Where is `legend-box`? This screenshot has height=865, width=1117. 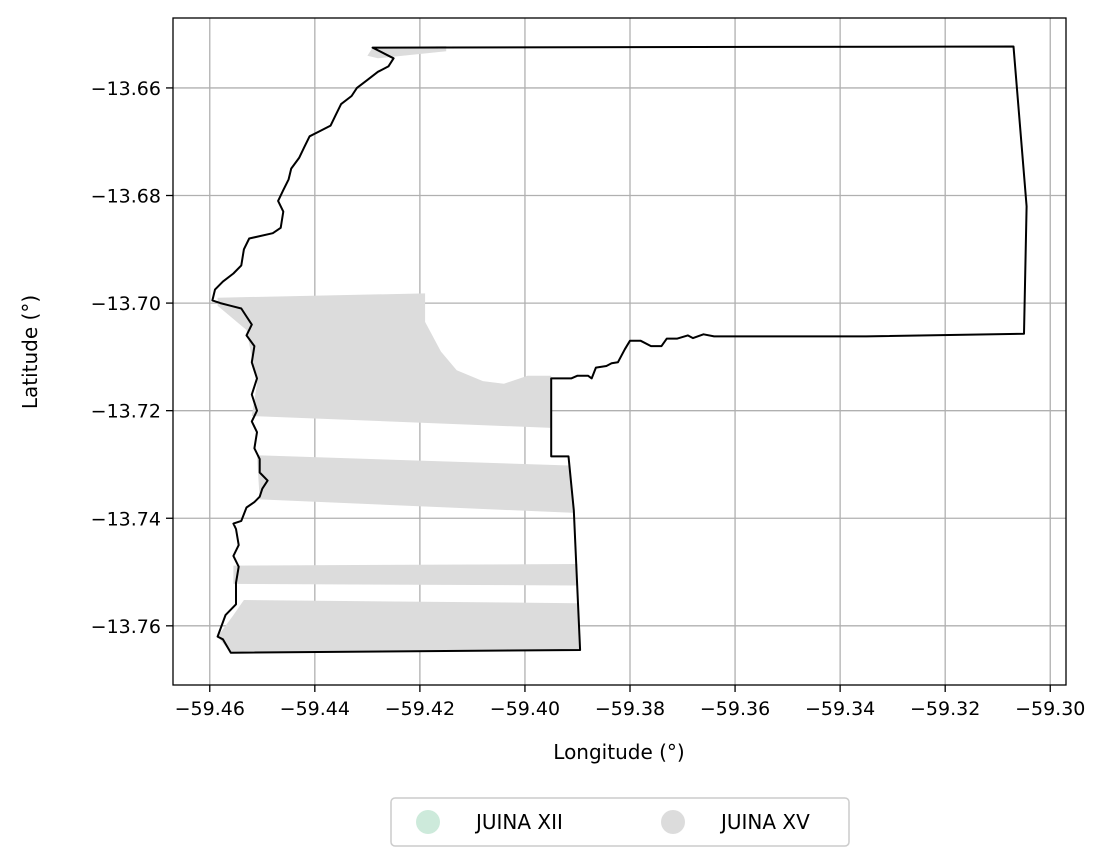
legend-box is located at coordinates (620, 822).